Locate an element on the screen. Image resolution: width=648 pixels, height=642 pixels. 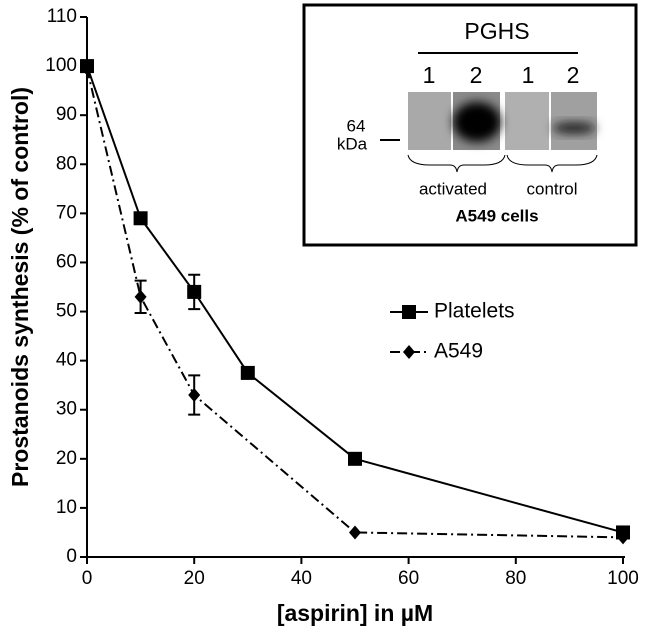
y-tick-label: 110 is located at coordinates (62, 16).